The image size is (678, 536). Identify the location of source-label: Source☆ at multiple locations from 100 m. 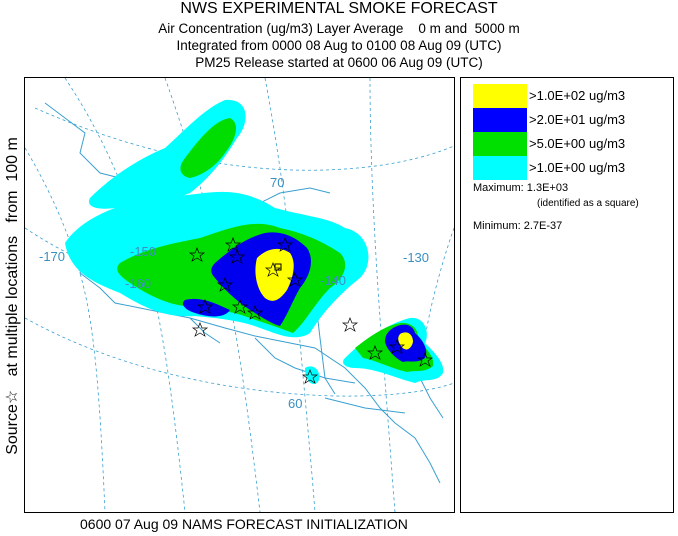
(12, 296).